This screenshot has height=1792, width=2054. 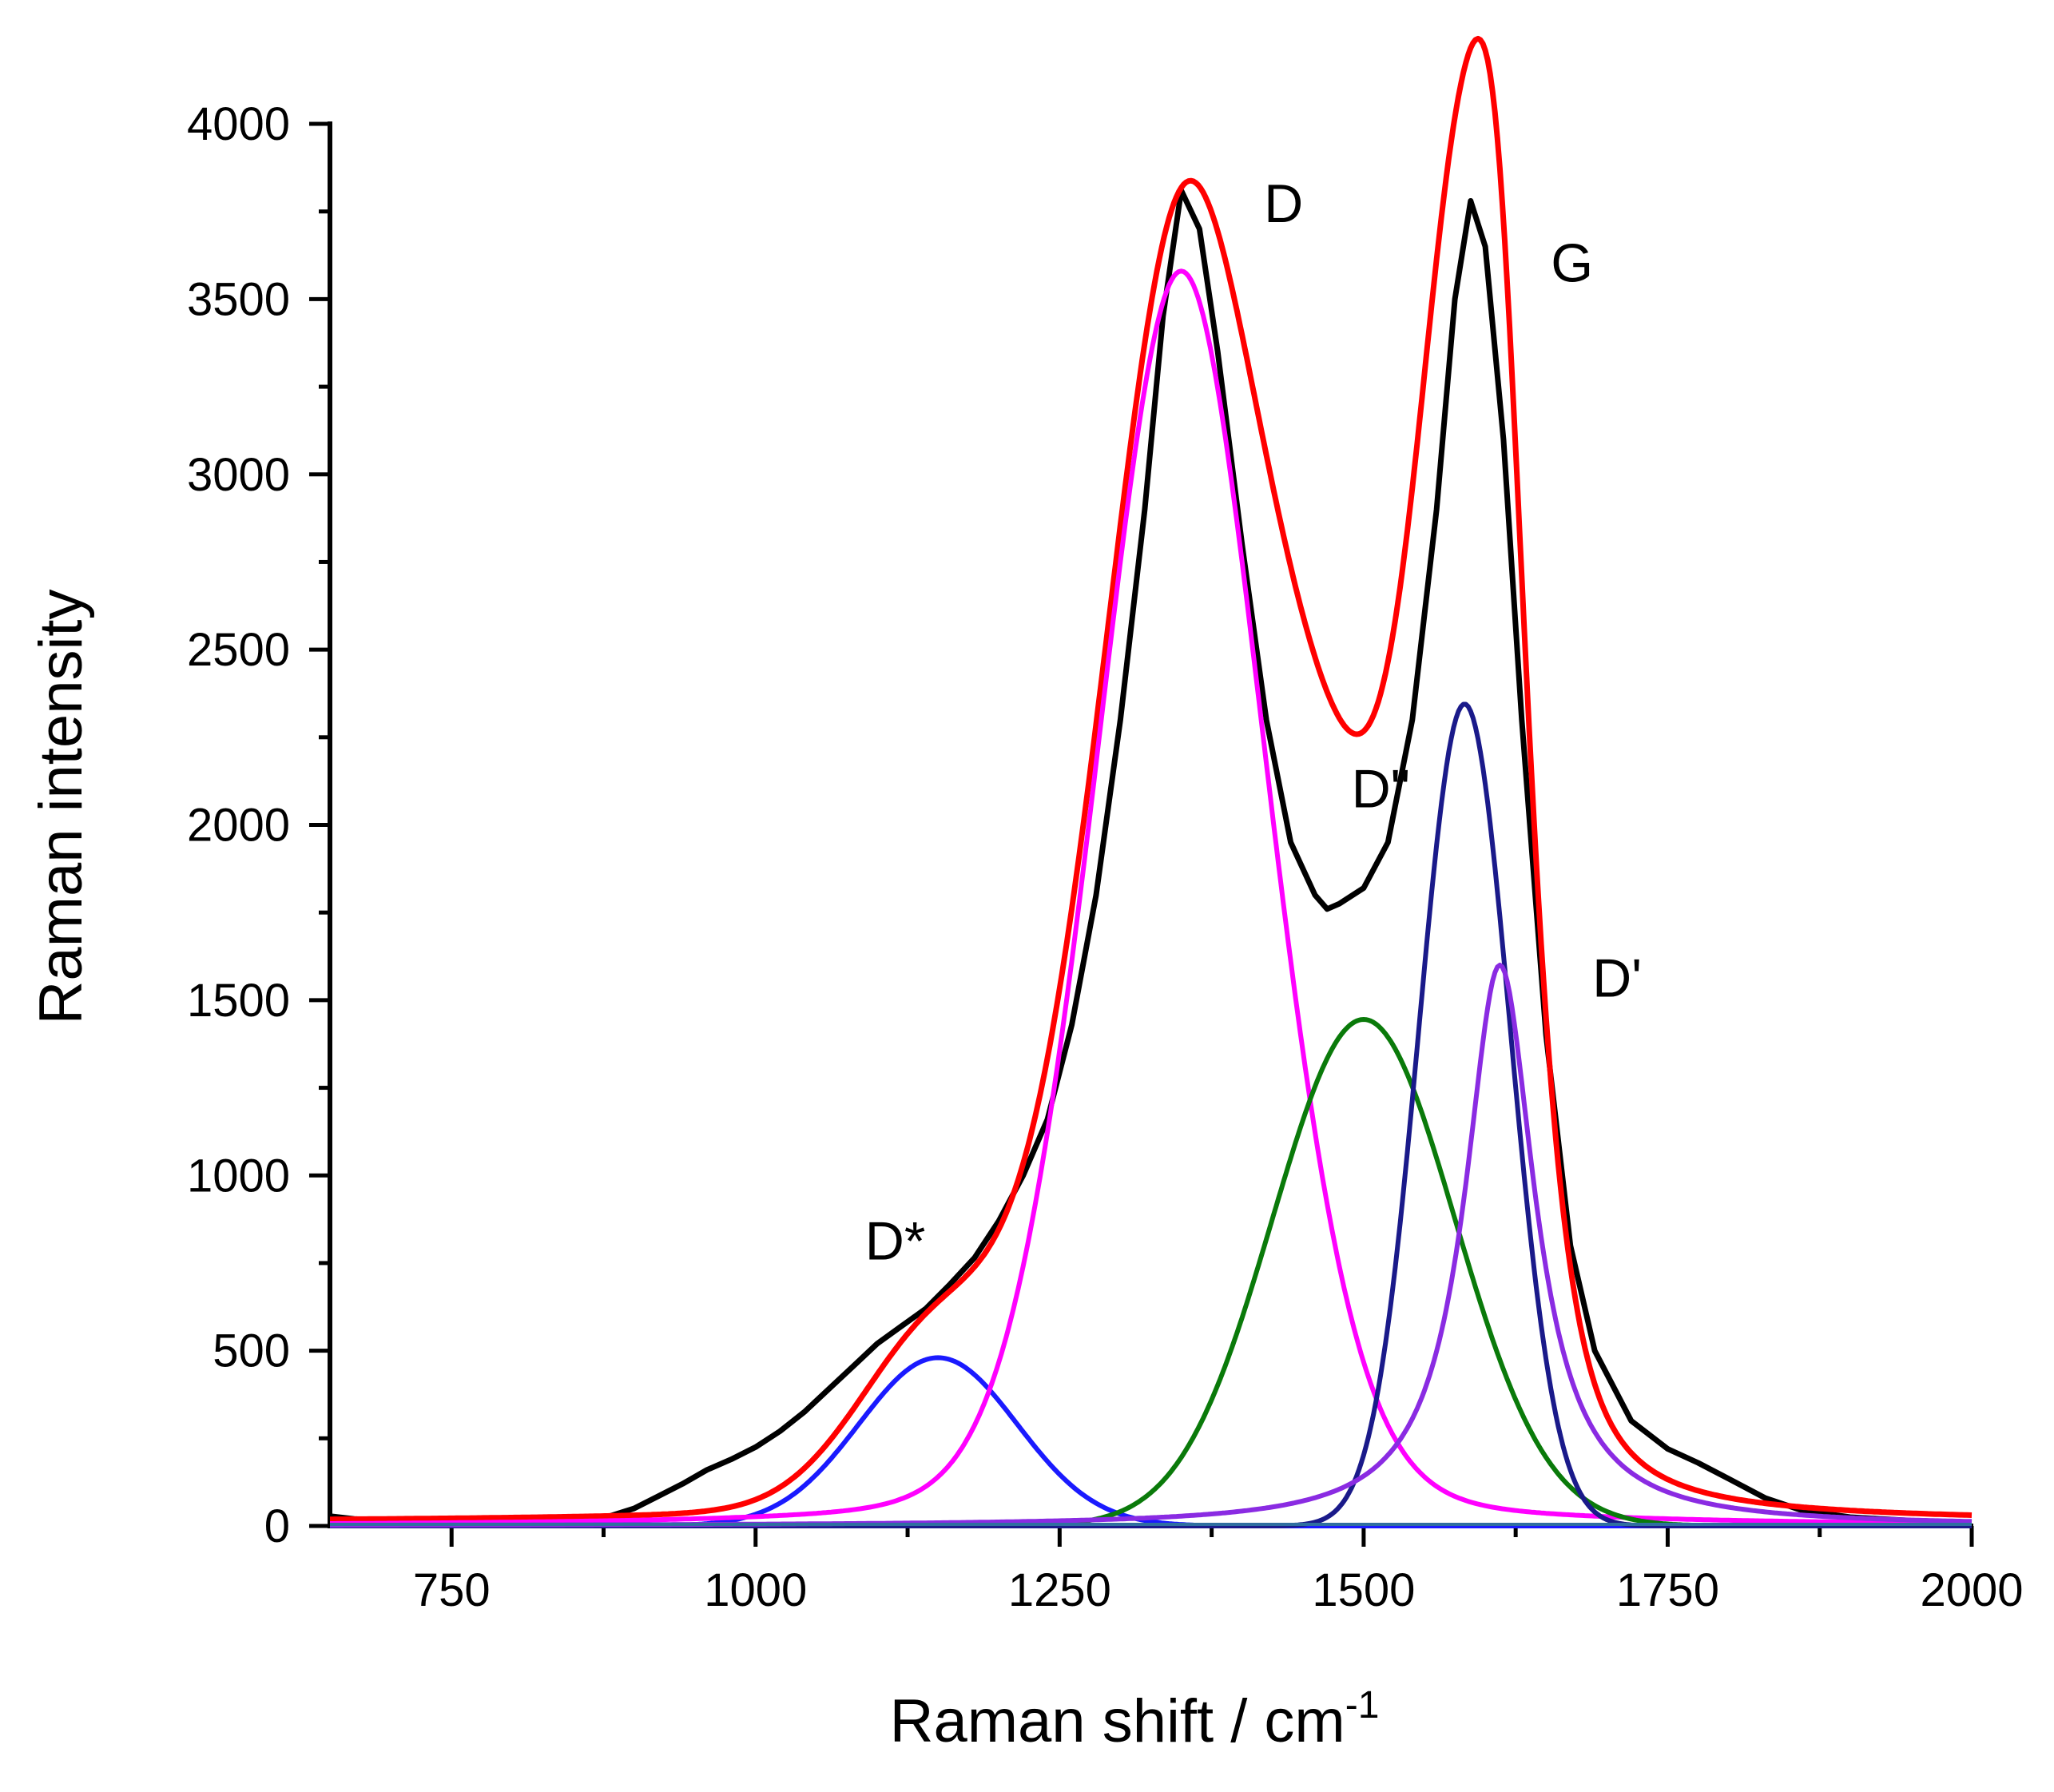 What do you see at coordinates (1667, 1590) in the screenshot?
I see `x-tick-label: 1750` at bounding box center [1667, 1590].